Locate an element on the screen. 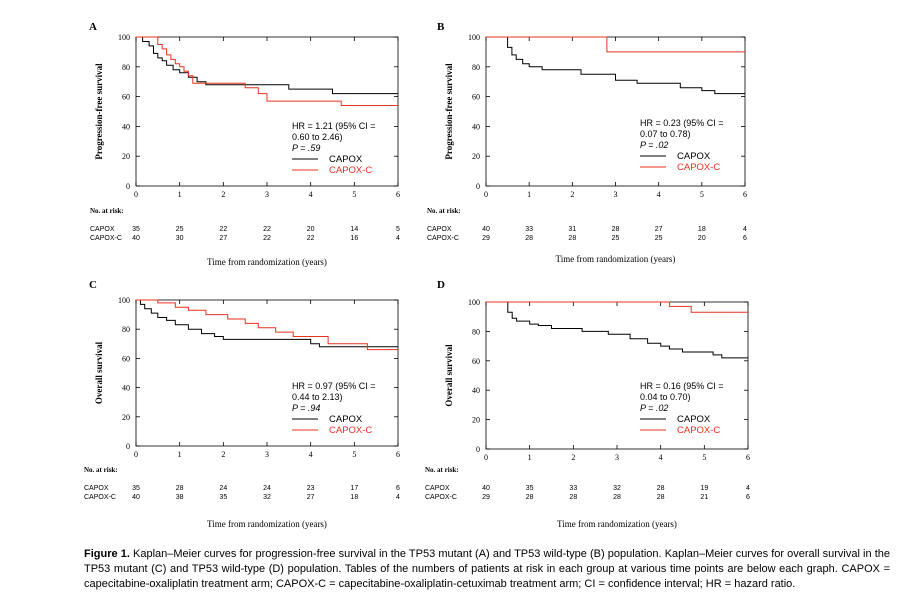  risk-value: 19 is located at coordinates (704, 488).